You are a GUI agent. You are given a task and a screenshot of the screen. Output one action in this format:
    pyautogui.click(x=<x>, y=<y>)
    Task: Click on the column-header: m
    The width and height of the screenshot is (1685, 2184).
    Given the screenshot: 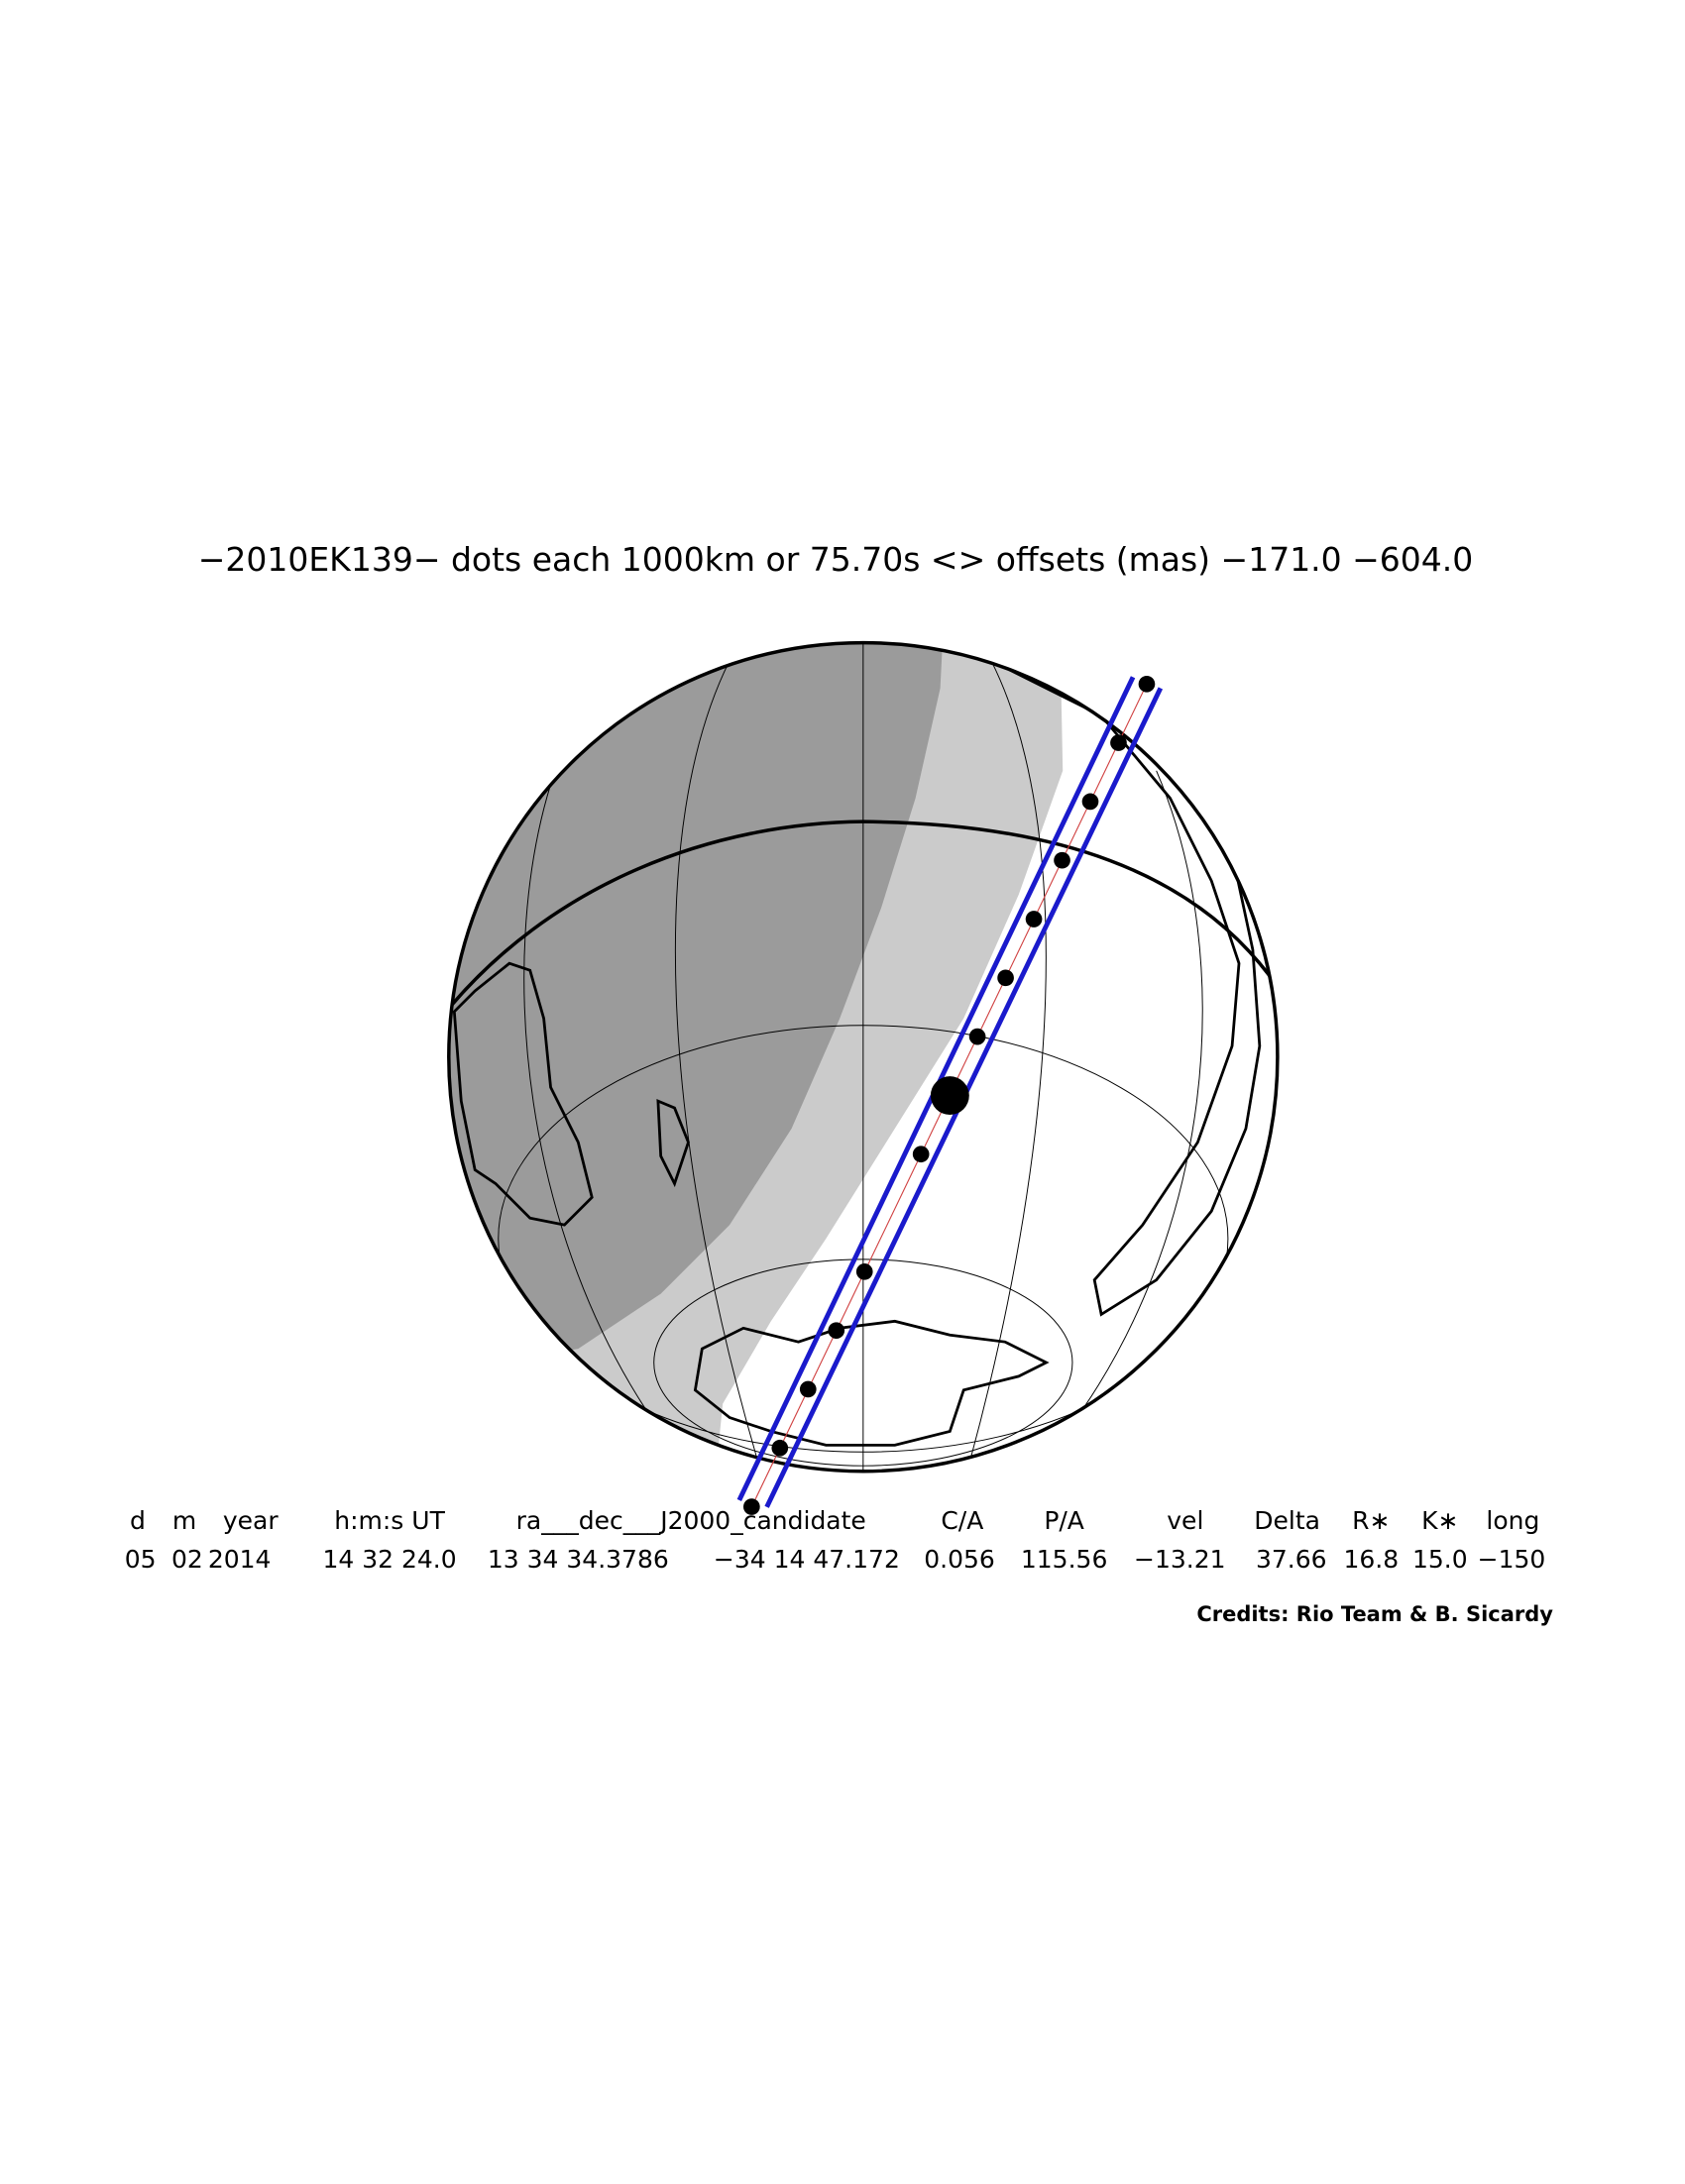 What is the action you would take?
    pyautogui.click(x=184, y=1520)
    